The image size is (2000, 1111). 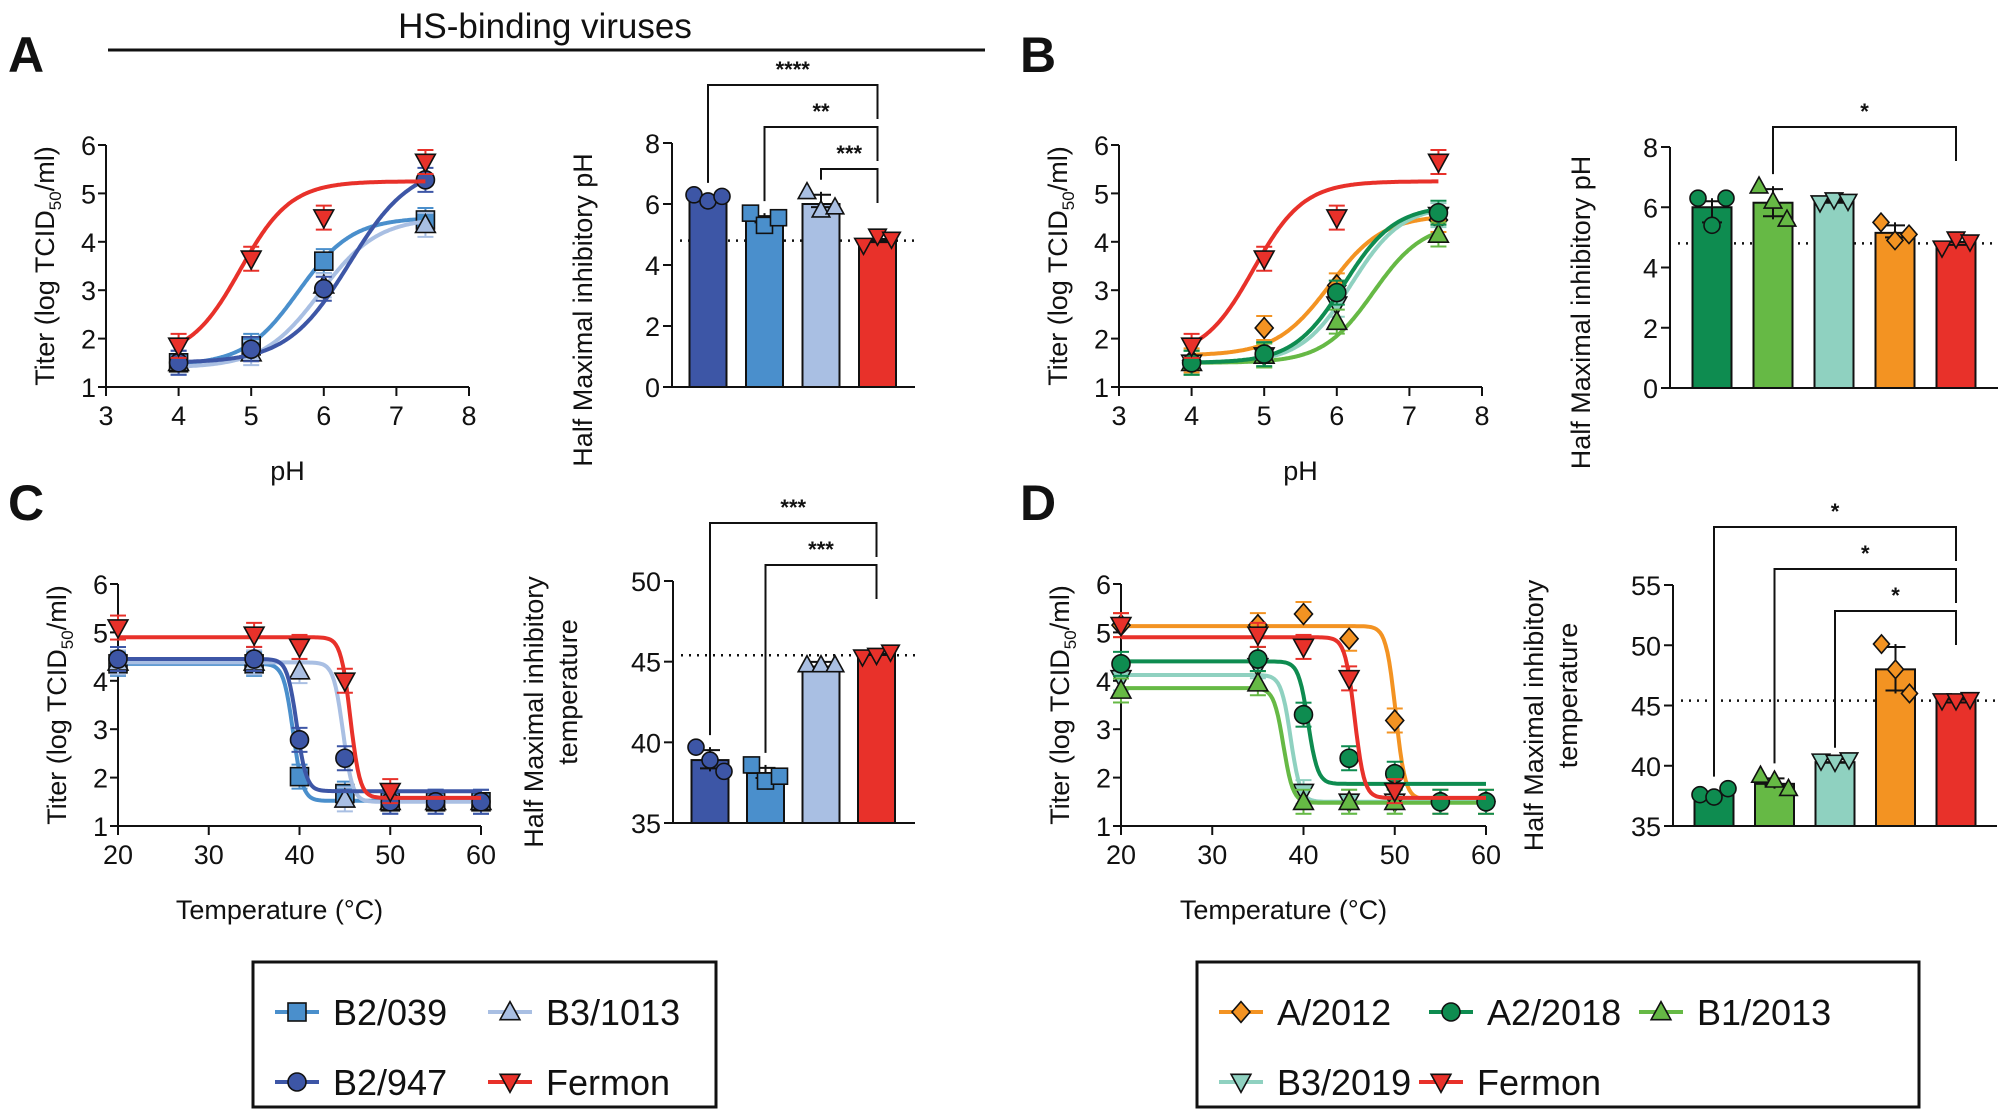 What do you see at coordinates (26, 55) in the screenshot?
I see `panel-label: A` at bounding box center [26, 55].